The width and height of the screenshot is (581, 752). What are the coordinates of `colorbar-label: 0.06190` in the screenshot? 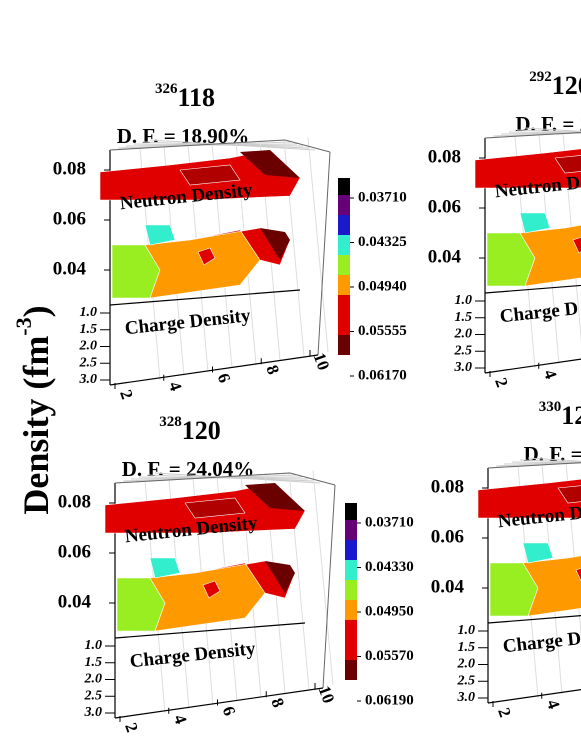 It's located at (389, 700).